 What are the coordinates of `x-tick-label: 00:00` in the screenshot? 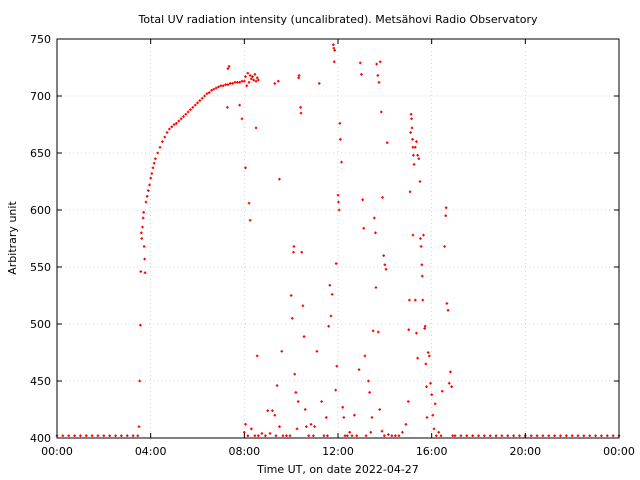 It's located at (57, 451).